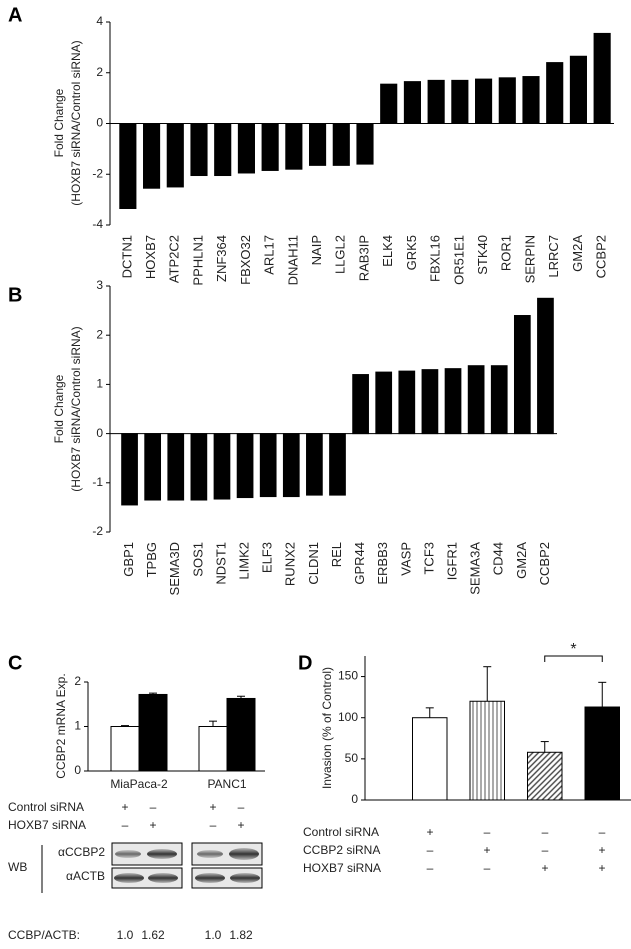  Describe the element at coordinates (348, 717) in the screenshot. I see `y-tick-label: 100` at that location.